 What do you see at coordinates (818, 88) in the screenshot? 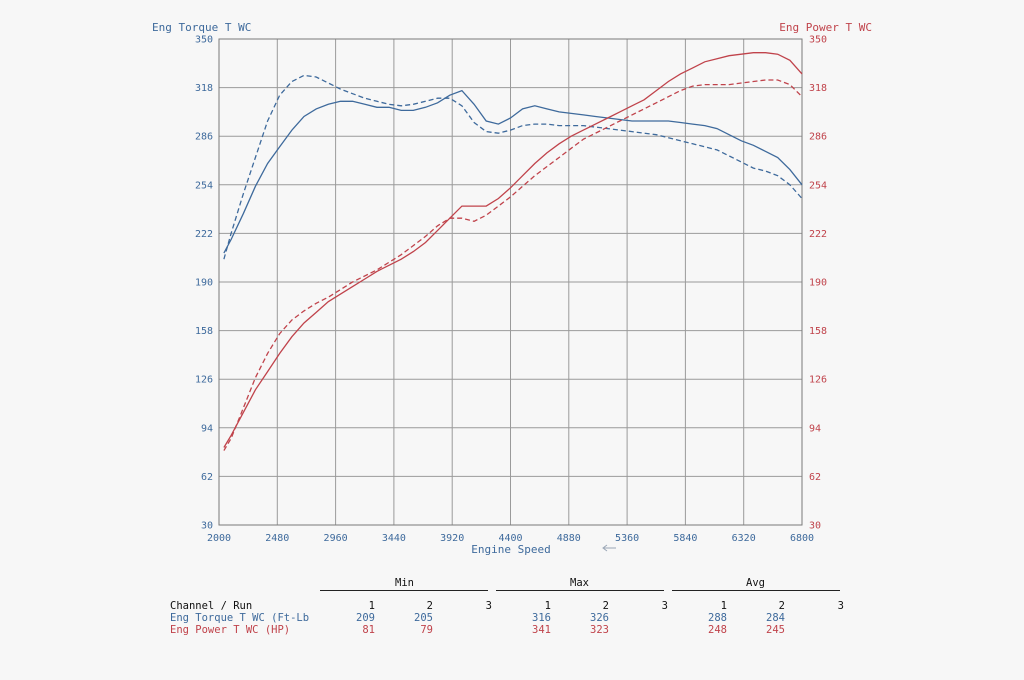
I see `y-right-tick-label: 318` at bounding box center [818, 88].